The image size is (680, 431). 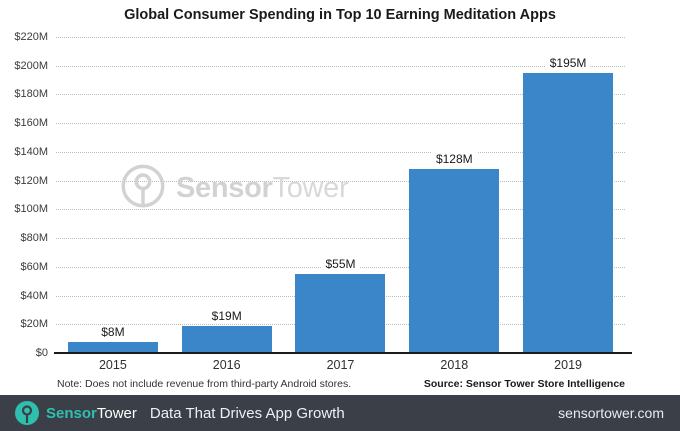 What do you see at coordinates (143, 186) in the screenshot?
I see `sensor-tower-logo-icon` at bounding box center [143, 186].